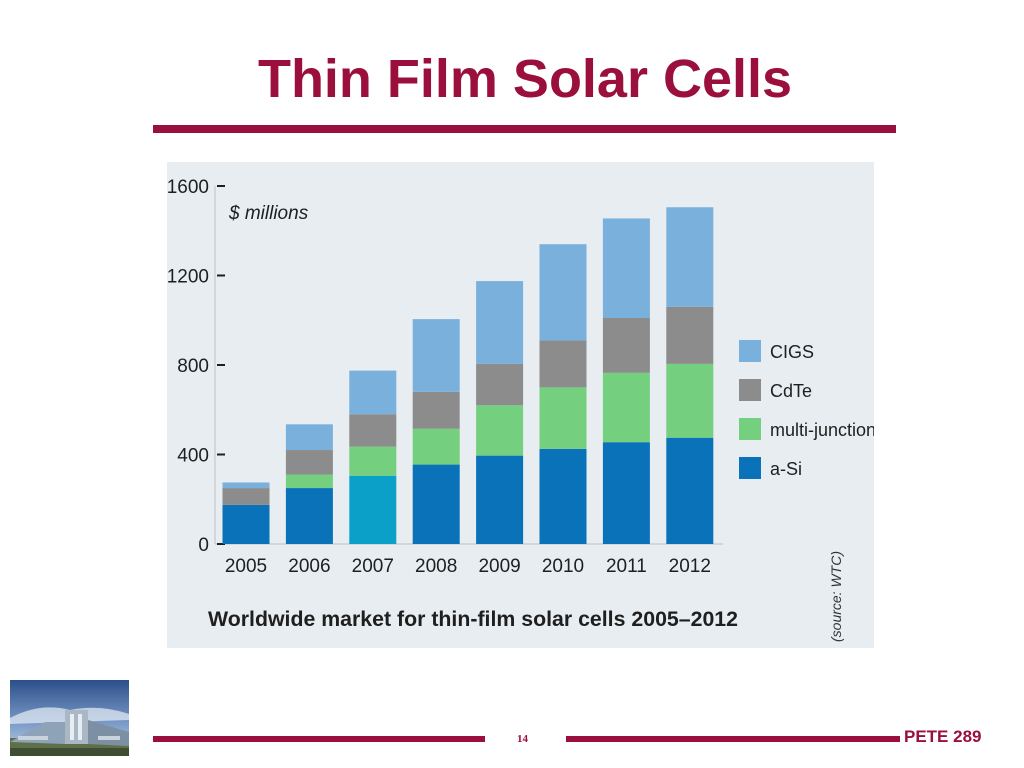  What do you see at coordinates (525, 79) in the screenshot?
I see `slide-title: Thin Film Solar Cells` at bounding box center [525, 79].